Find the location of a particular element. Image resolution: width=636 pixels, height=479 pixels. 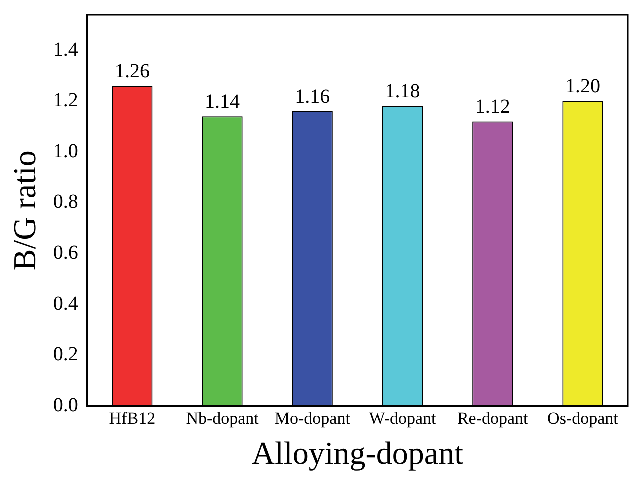

text: 0.2 is located at coordinates (65, 355).